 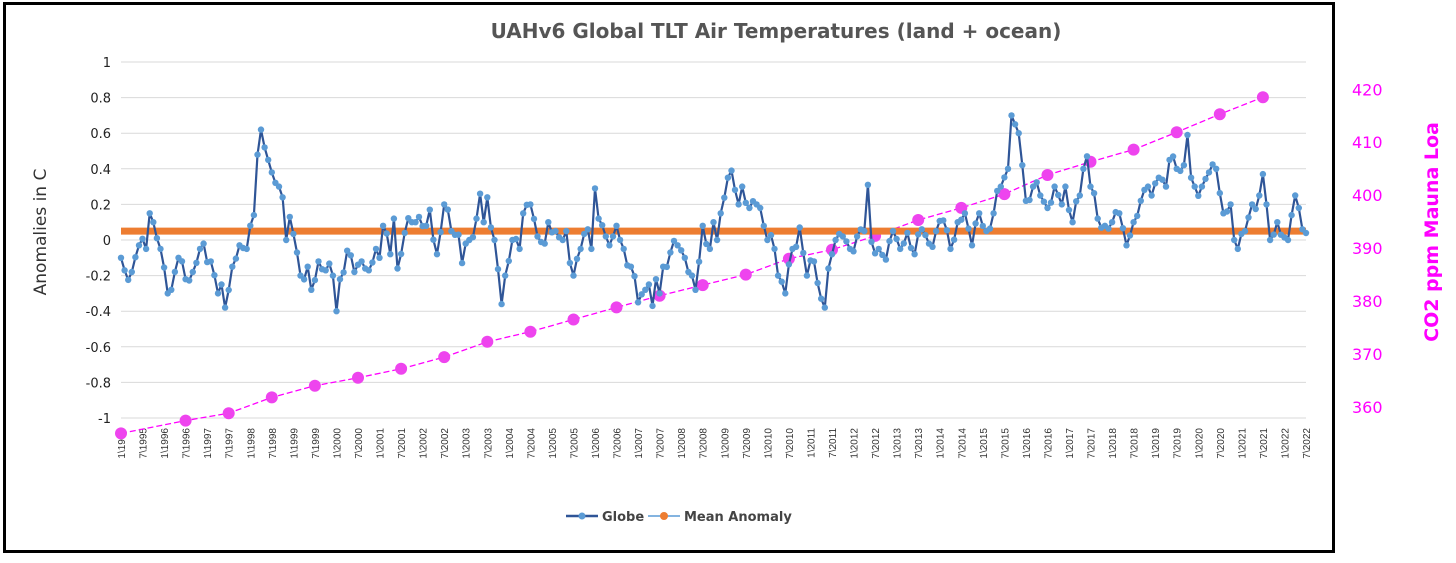 I want to click on x-tick-label: 7\2011, so click(x=833, y=443).